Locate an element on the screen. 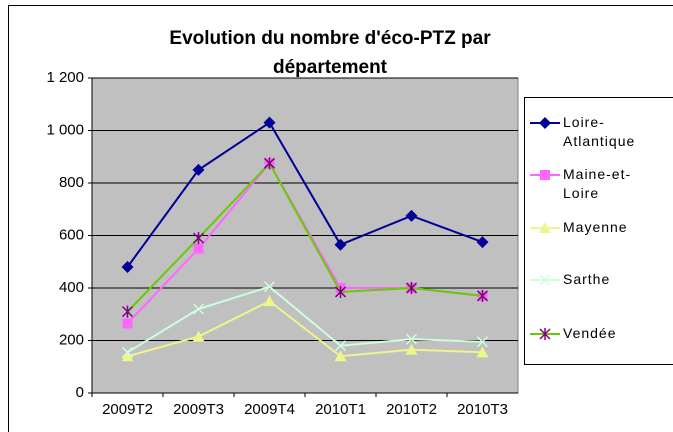  x-tick-label: 2010T2 is located at coordinates (411, 409).